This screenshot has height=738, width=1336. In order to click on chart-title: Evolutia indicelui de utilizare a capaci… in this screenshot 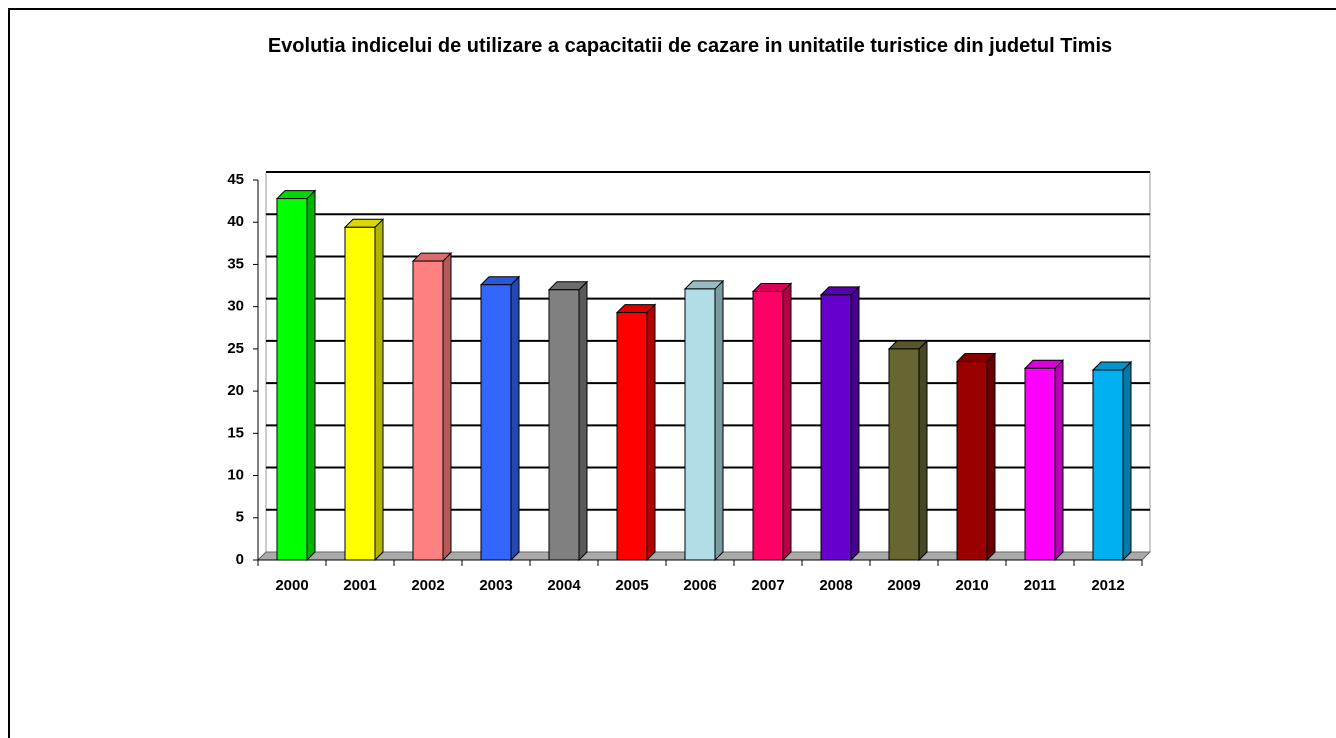, I will do `click(690, 46)`.